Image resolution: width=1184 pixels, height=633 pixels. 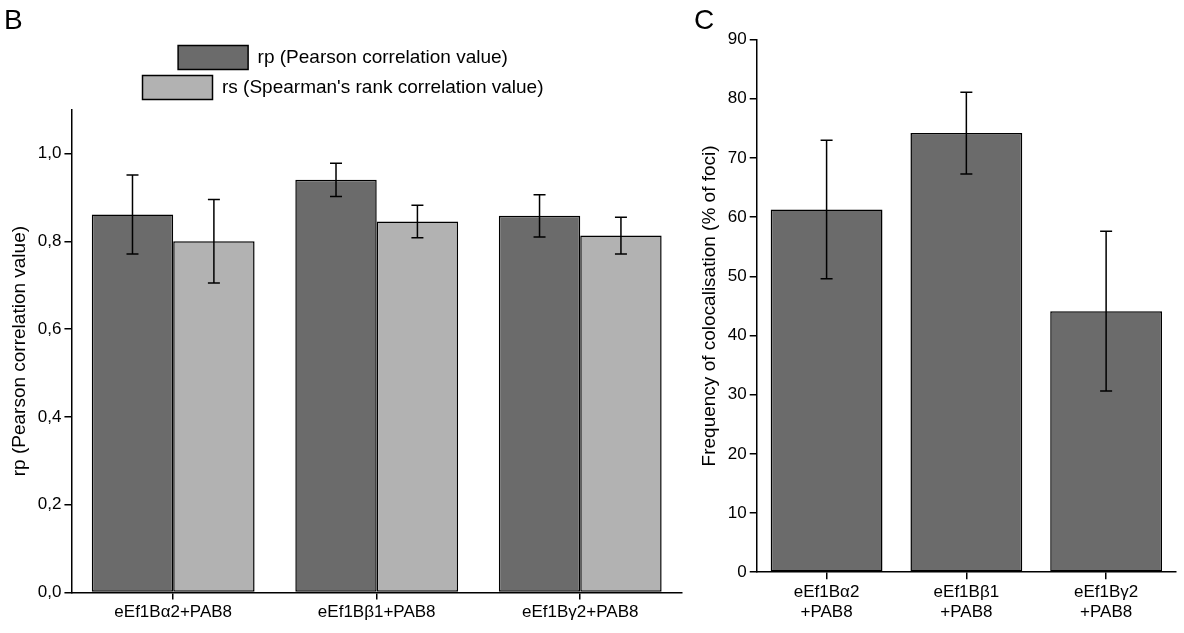 What do you see at coordinates (737, 157) in the screenshot?
I see `y-tick-label: 70` at bounding box center [737, 157].